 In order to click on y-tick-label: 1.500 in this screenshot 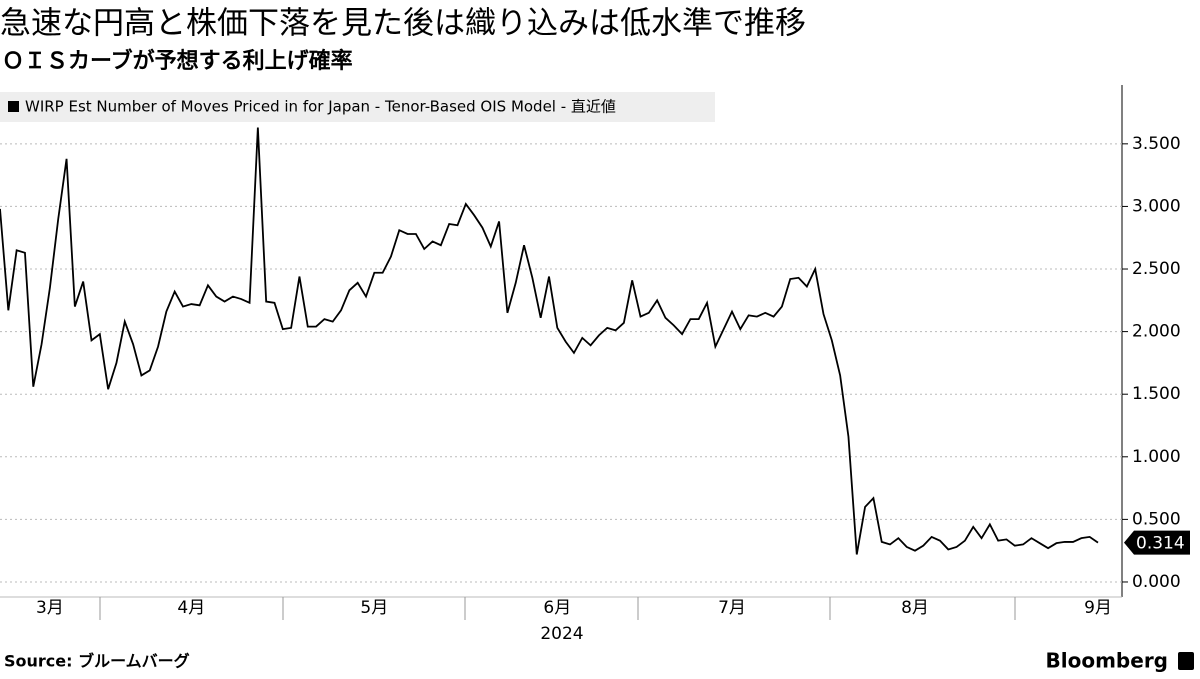, I will do `click(1156, 394)`.